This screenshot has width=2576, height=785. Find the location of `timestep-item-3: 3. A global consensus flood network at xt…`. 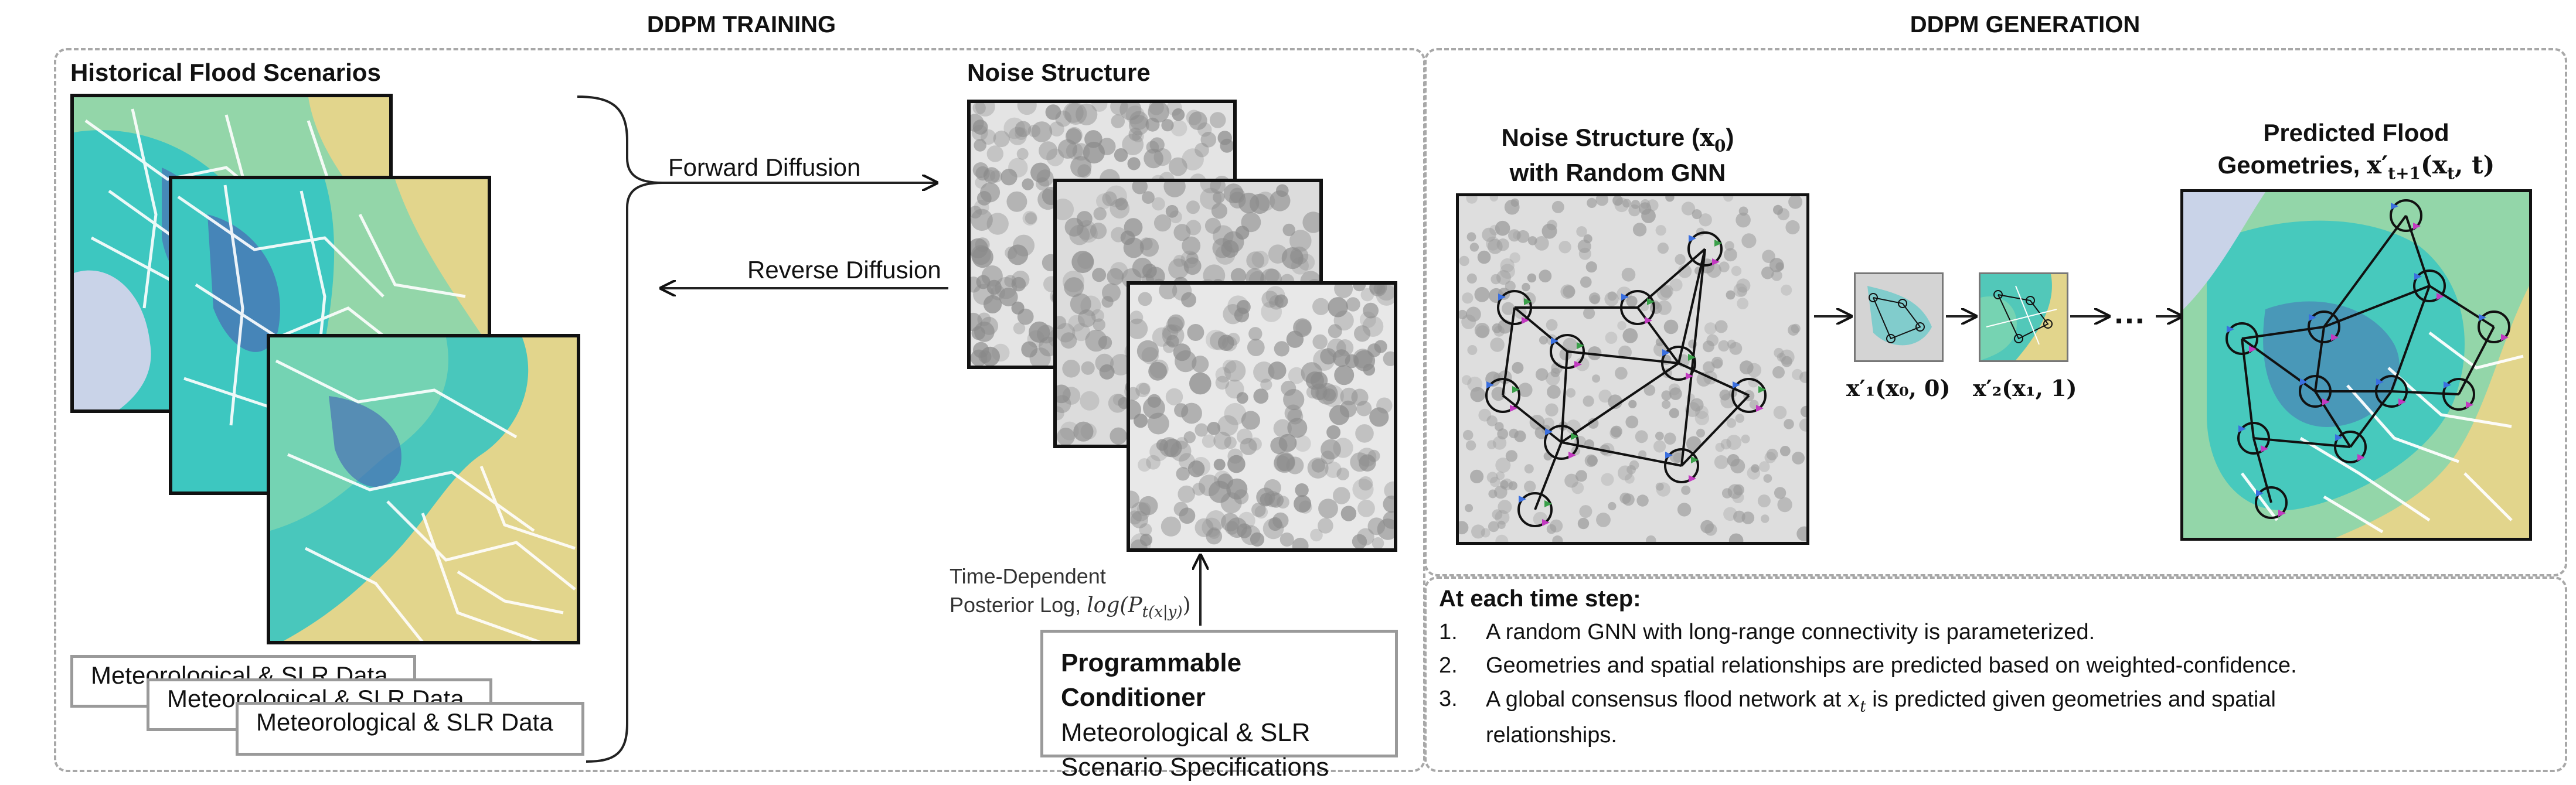

timestep-item-3: 3. A global consensus flood network at xt… is located at coordinates (1857, 717).